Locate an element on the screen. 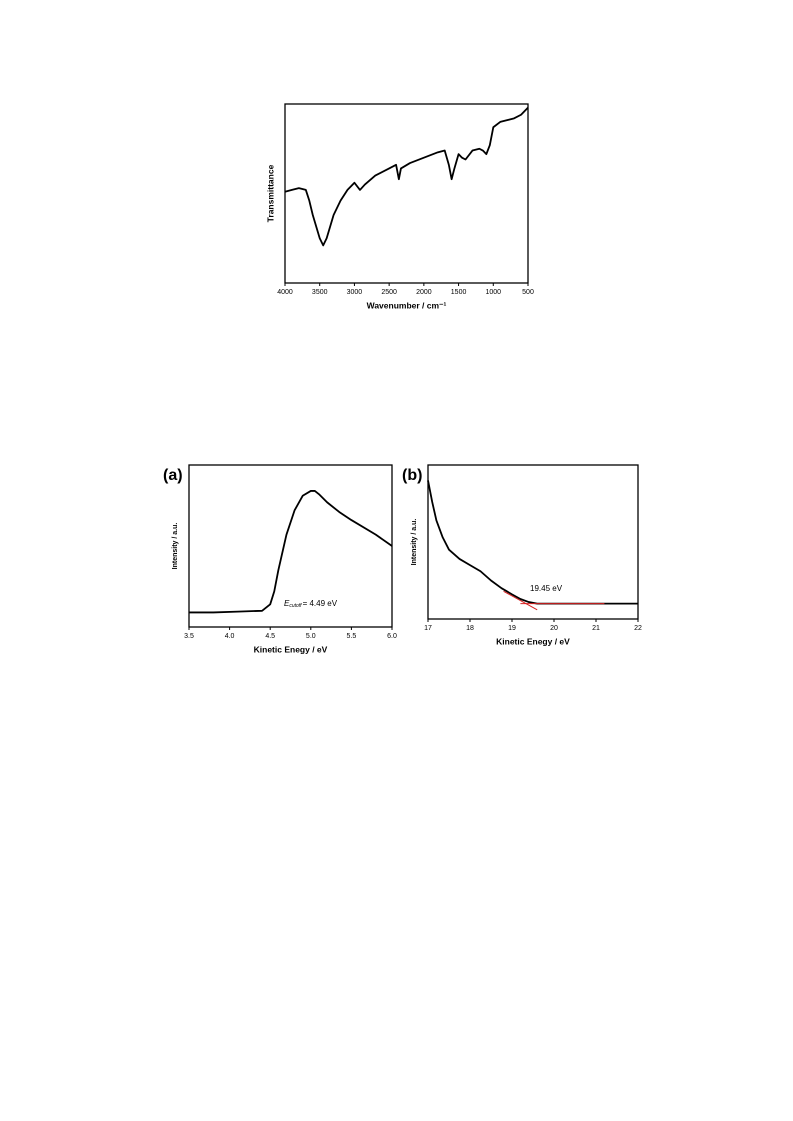  annotation: 19.45 eV is located at coordinates (546, 588).